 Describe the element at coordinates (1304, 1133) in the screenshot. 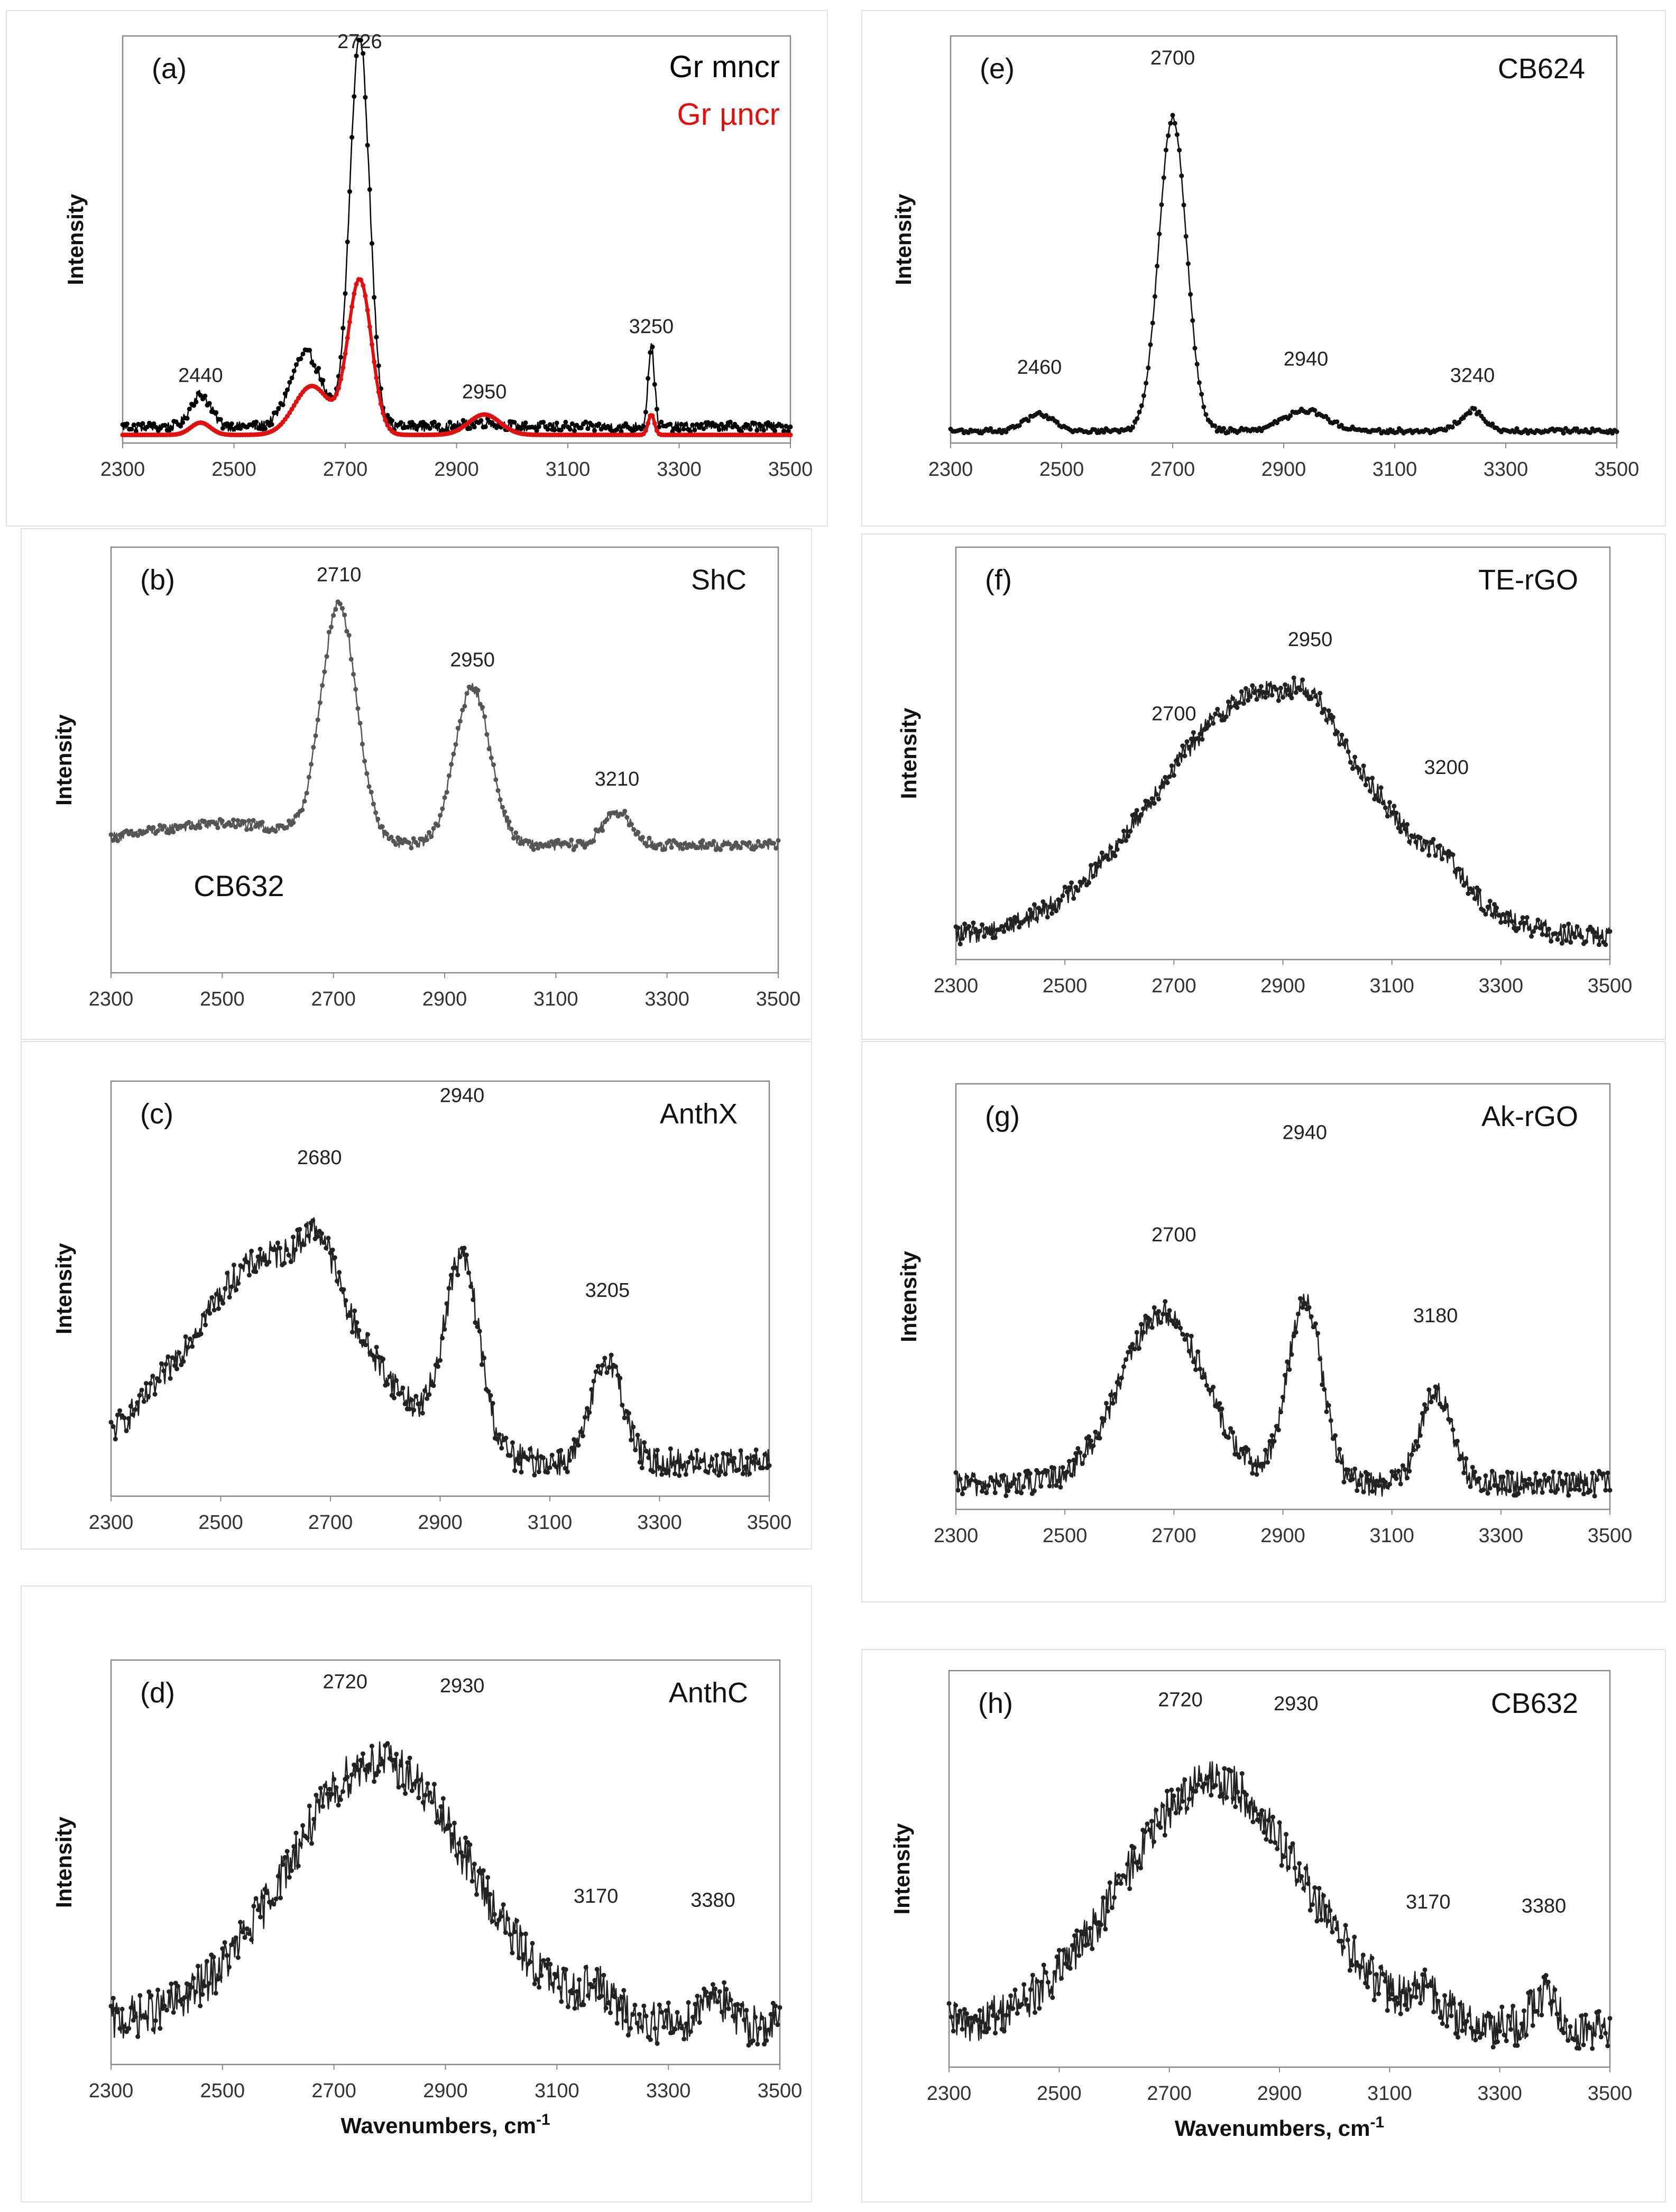

I see `peak-label: 2940` at that location.